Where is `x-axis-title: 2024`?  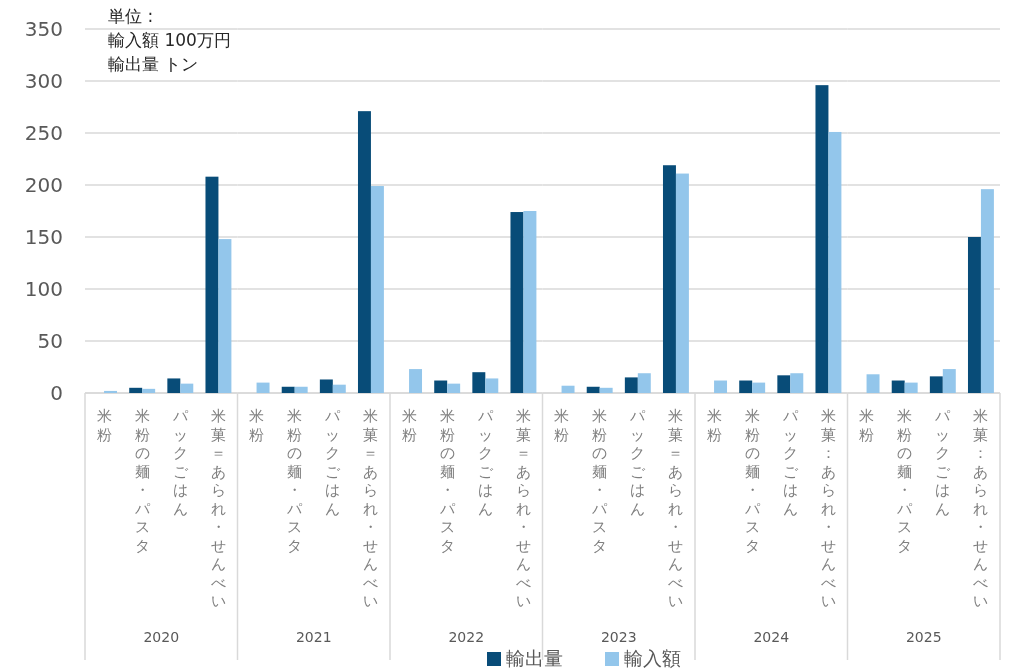
x-axis-title: 2024 is located at coordinates (771, 637).